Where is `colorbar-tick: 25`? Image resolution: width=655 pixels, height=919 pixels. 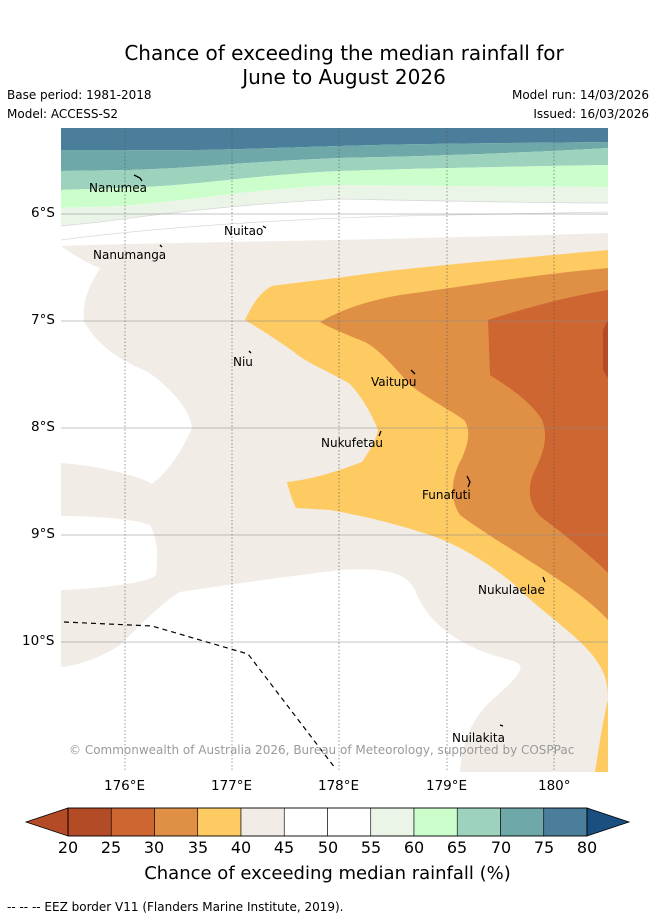 colorbar-tick: 25 is located at coordinates (111, 847).